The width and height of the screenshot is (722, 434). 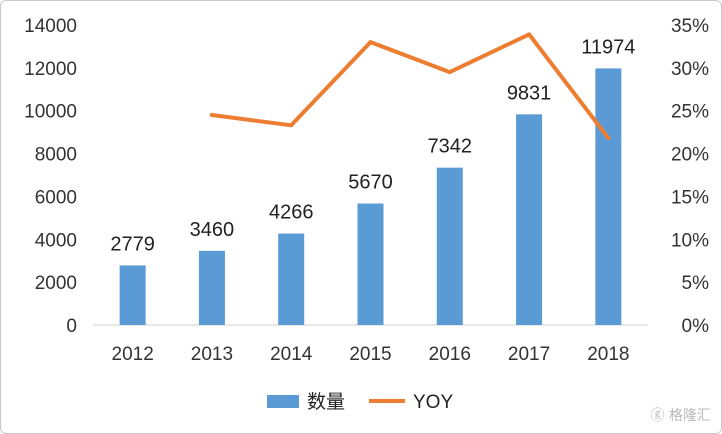 What do you see at coordinates (370, 183) in the screenshot?
I see `data-label-2015: 5670` at bounding box center [370, 183].